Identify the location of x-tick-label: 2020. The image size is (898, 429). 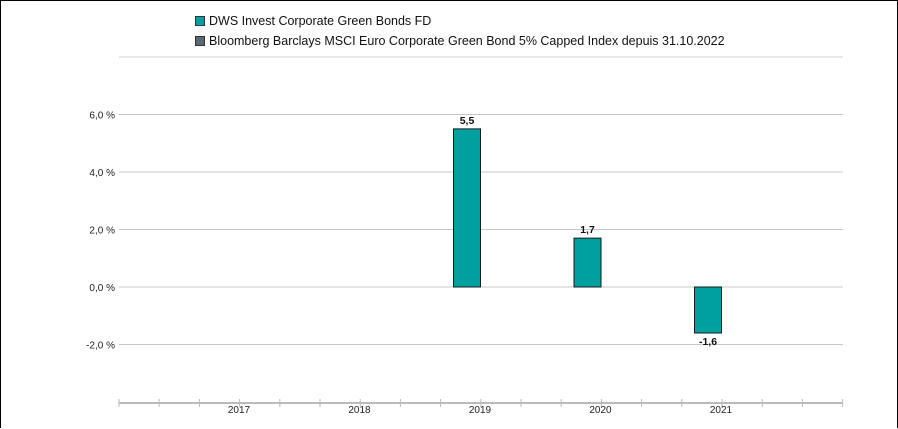
(600, 410).